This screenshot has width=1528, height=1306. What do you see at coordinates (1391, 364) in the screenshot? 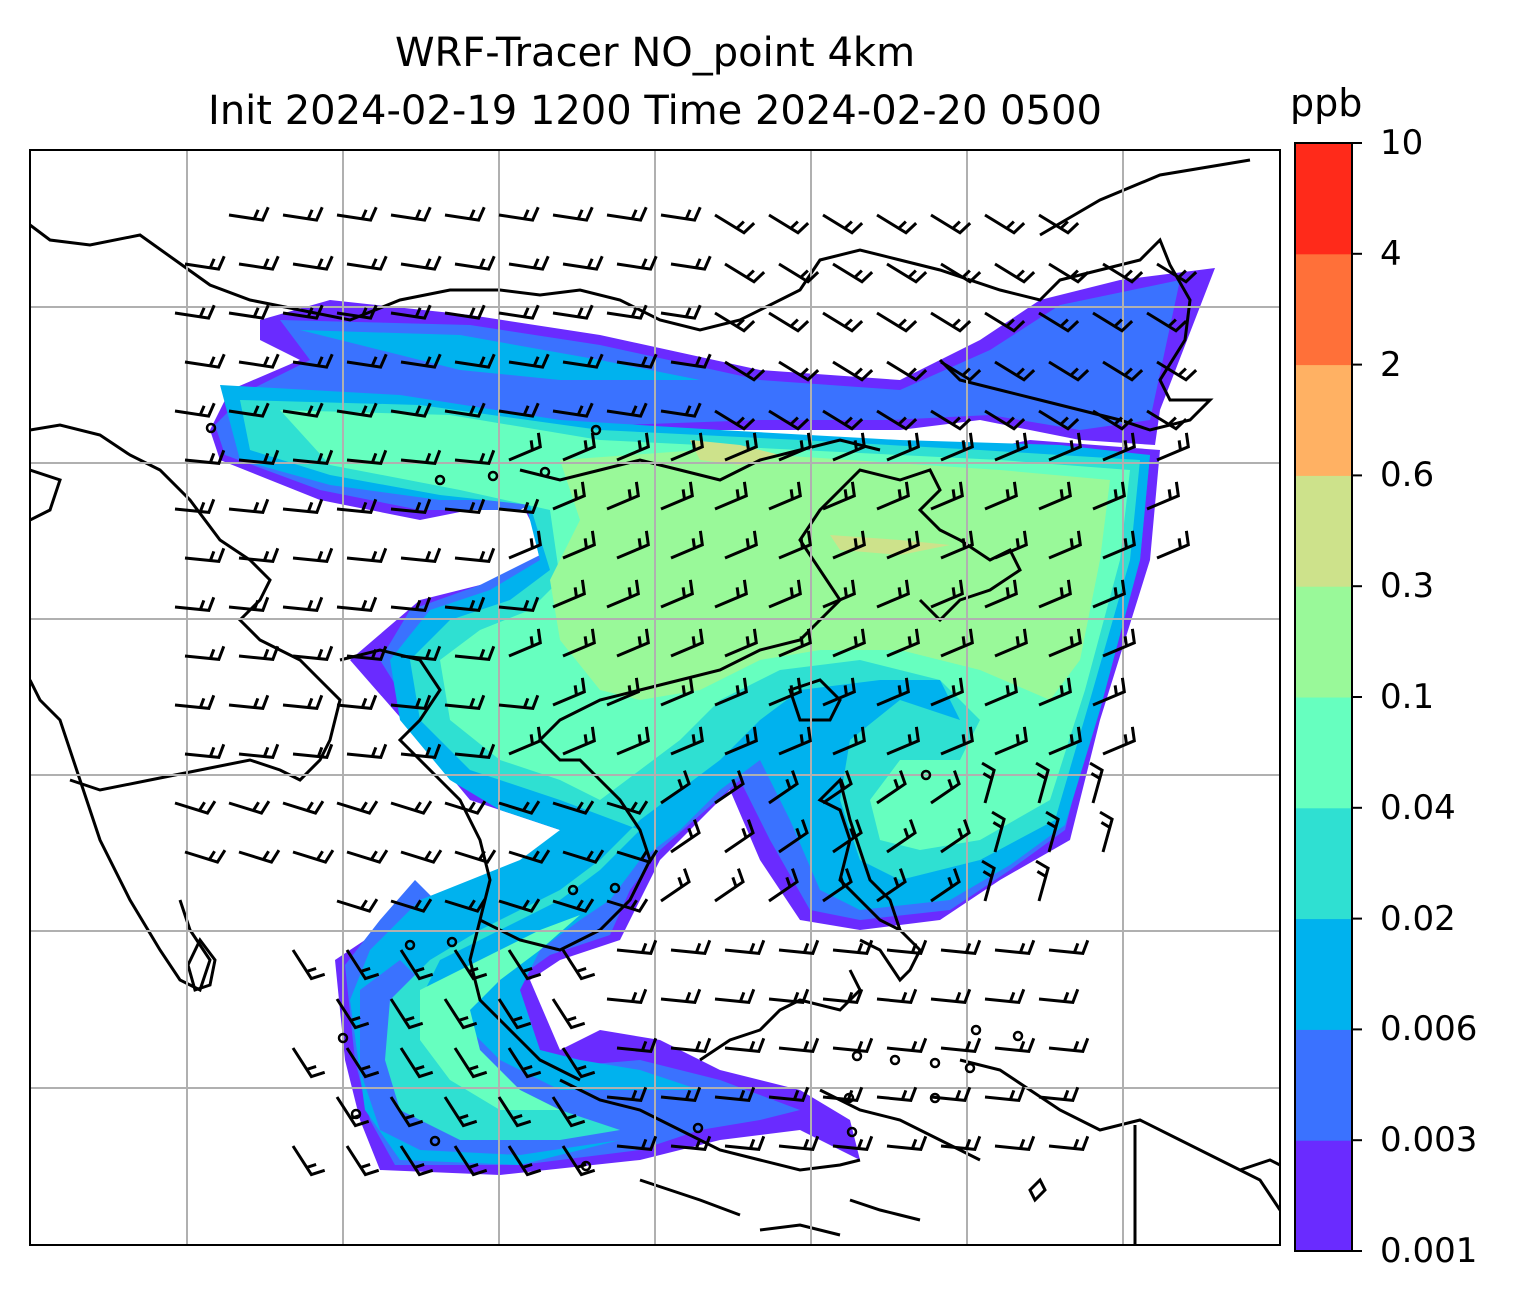
I see `colorbar-tick-label: 2` at bounding box center [1391, 364].